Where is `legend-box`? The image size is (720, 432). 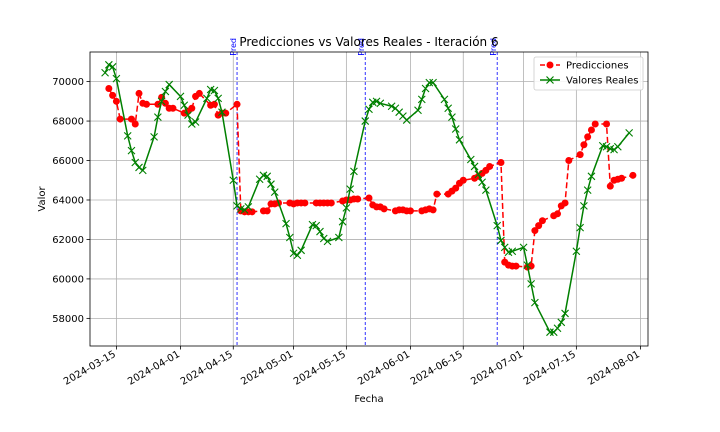 legend-box is located at coordinates (588, 73).